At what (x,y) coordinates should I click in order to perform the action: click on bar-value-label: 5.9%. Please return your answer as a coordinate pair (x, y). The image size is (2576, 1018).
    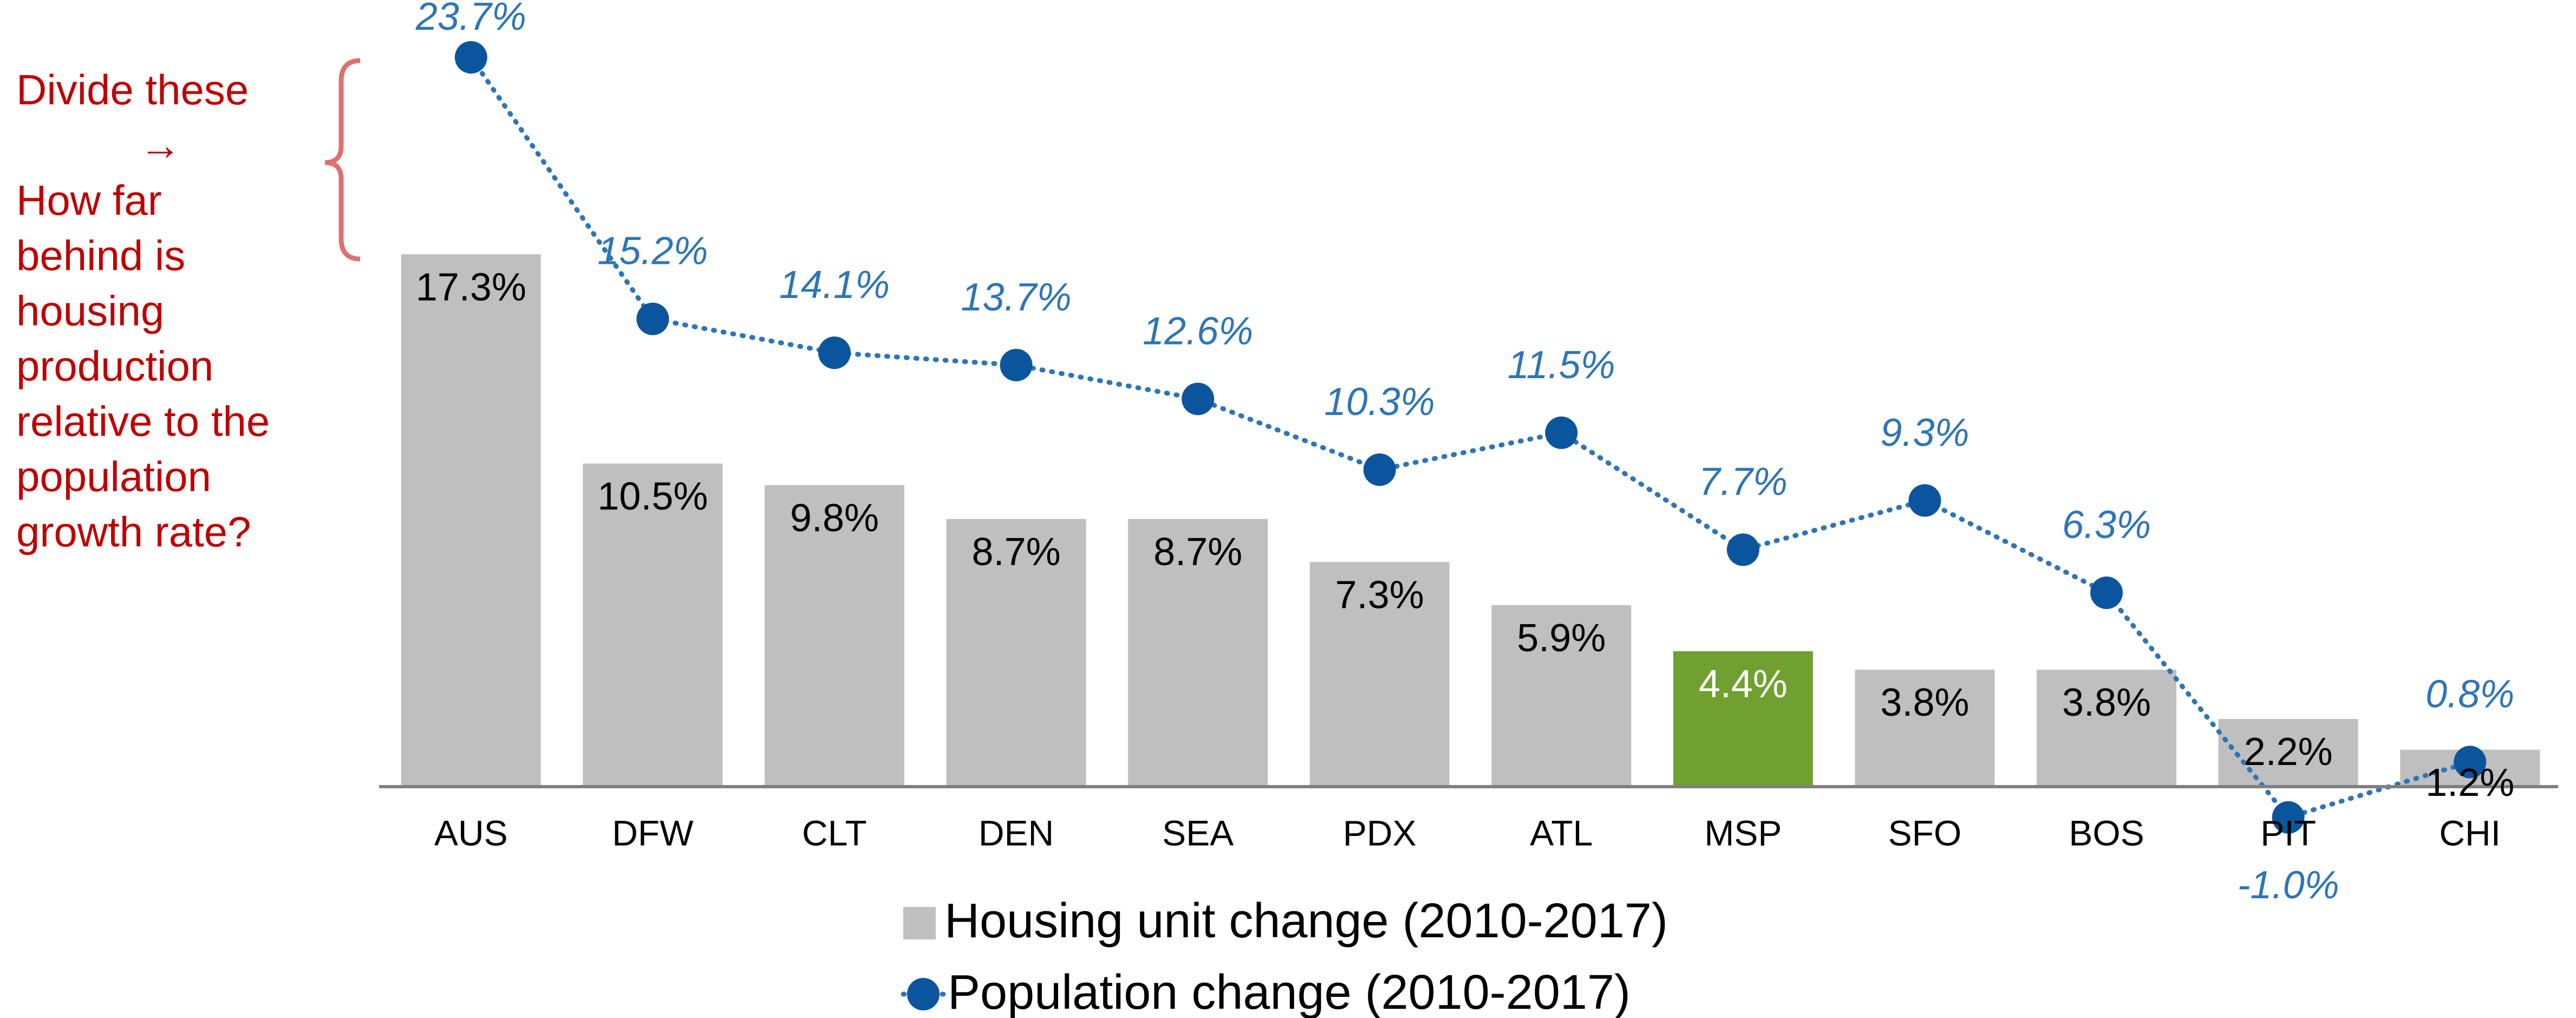
    Looking at the image, I should click on (1561, 638).